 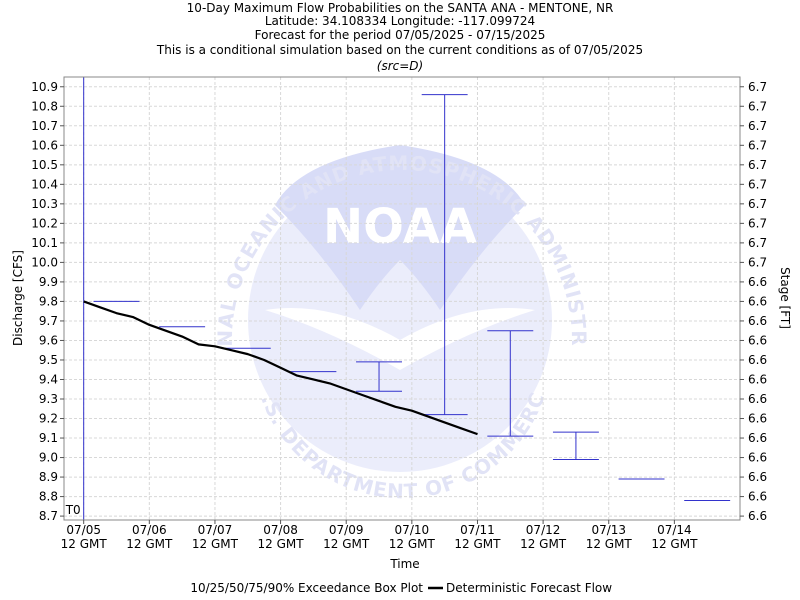 What do you see at coordinates (48, 399) in the screenshot?
I see `y-tick-label: 9.3` at bounding box center [48, 399].